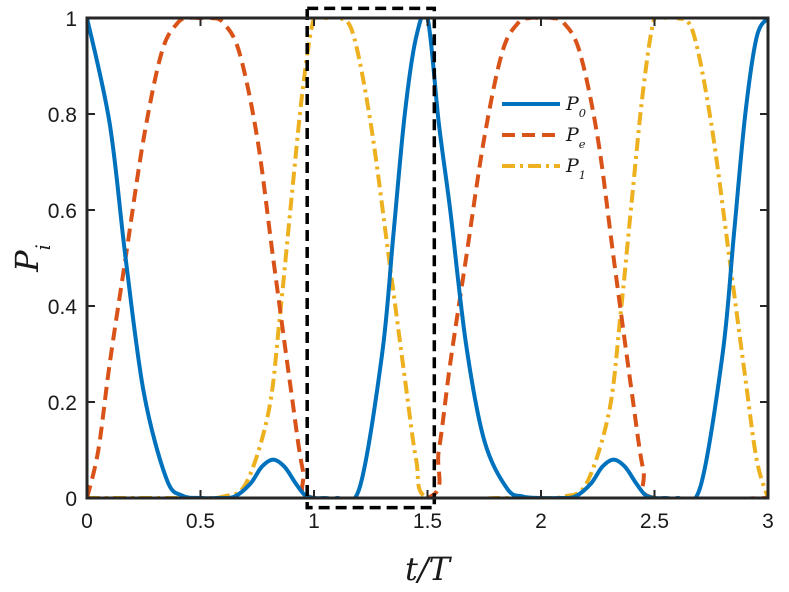  I want to click on y-axis-title: Pi, so click(31, 258).